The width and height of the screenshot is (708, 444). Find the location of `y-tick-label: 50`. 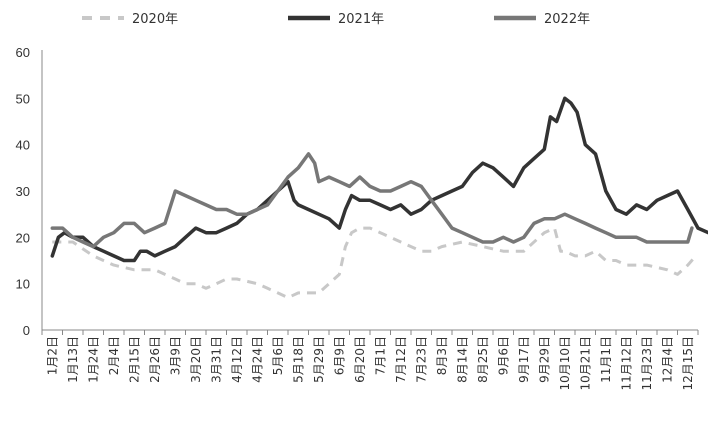

y-tick-label: 50 is located at coordinates (23, 98).